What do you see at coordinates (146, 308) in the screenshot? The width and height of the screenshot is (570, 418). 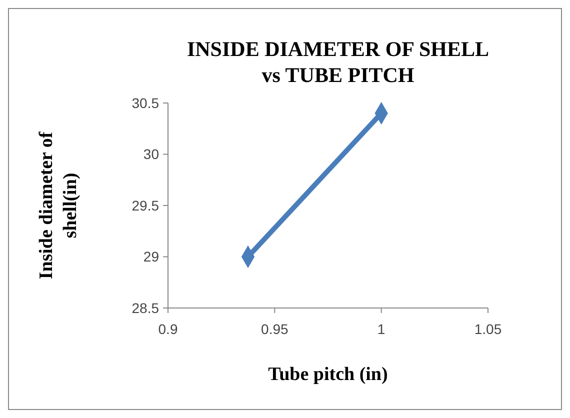 I see `y-tick-label: 28.5` at bounding box center [146, 308].